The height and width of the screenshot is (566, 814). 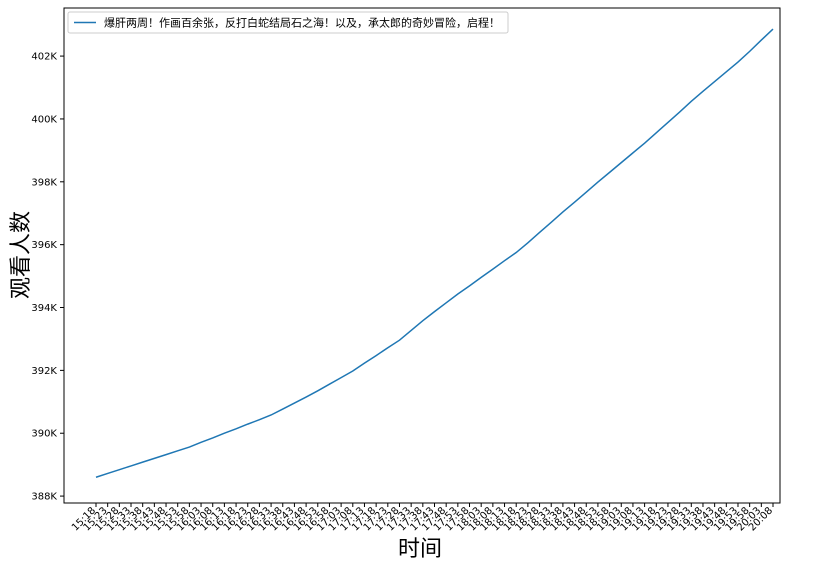 I want to click on legend-label: 爆肝两周！作画百余张，反打白蛇结局石之海！以及，承太郎的奇妙冒险，启程！, so click(x=302, y=23).